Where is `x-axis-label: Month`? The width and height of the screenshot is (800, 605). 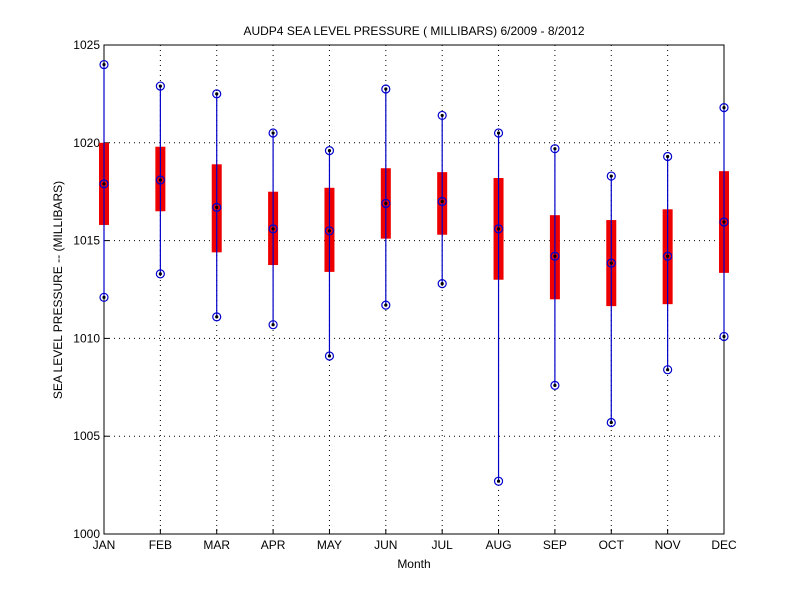 x-axis-label: Month is located at coordinates (413, 564).